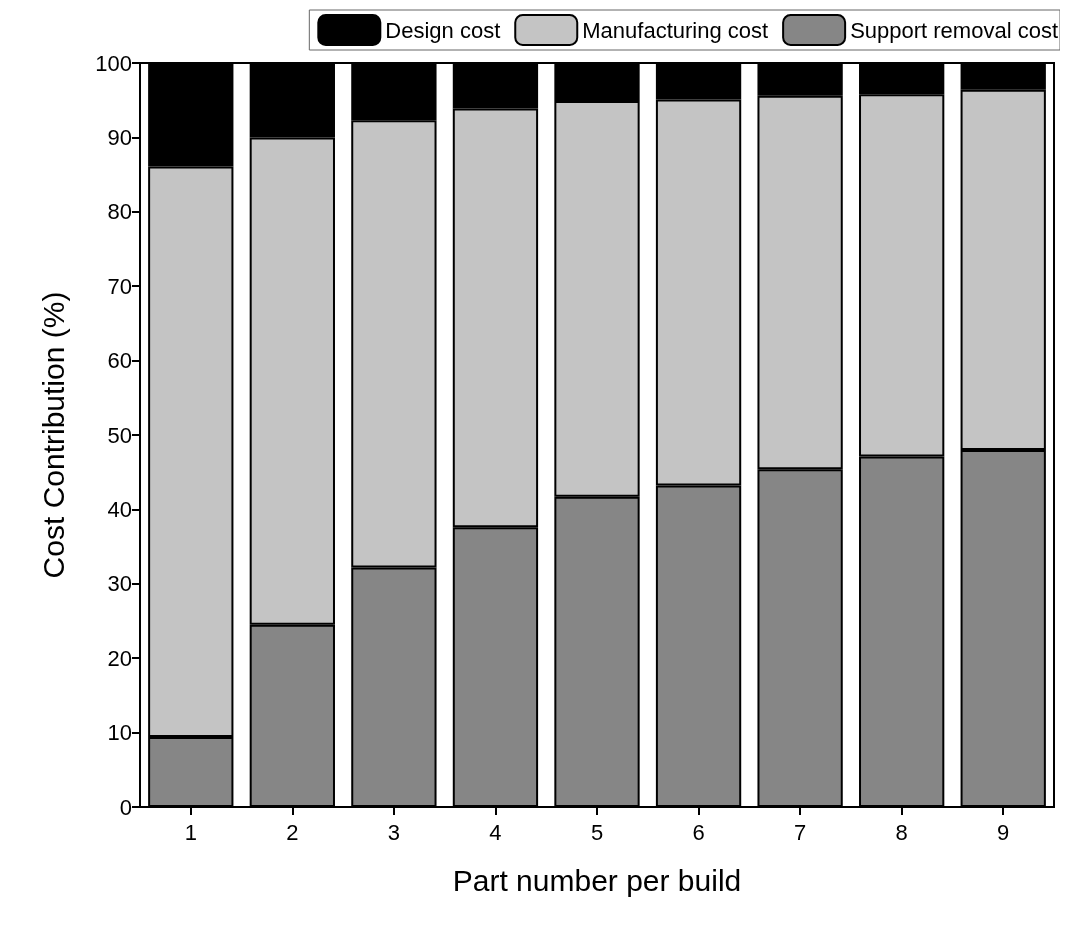  I want to click on y-tick-label: 70, so click(119, 286).